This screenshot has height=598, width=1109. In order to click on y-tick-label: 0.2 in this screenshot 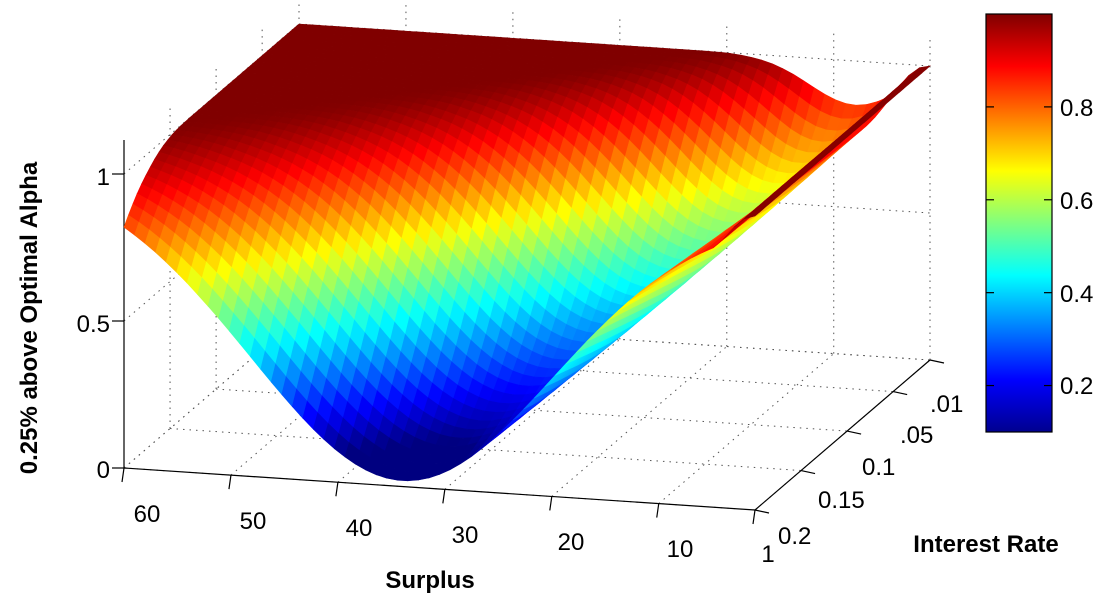, I will do `click(794, 536)`.